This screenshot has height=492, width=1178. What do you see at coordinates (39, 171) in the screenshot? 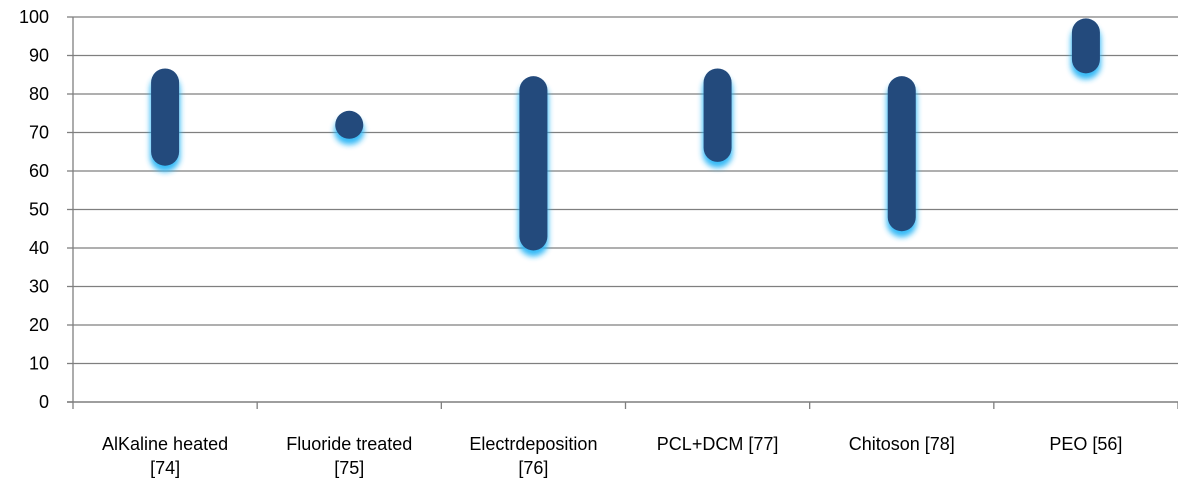
I see `y-tick-label: 60` at bounding box center [39, 171].